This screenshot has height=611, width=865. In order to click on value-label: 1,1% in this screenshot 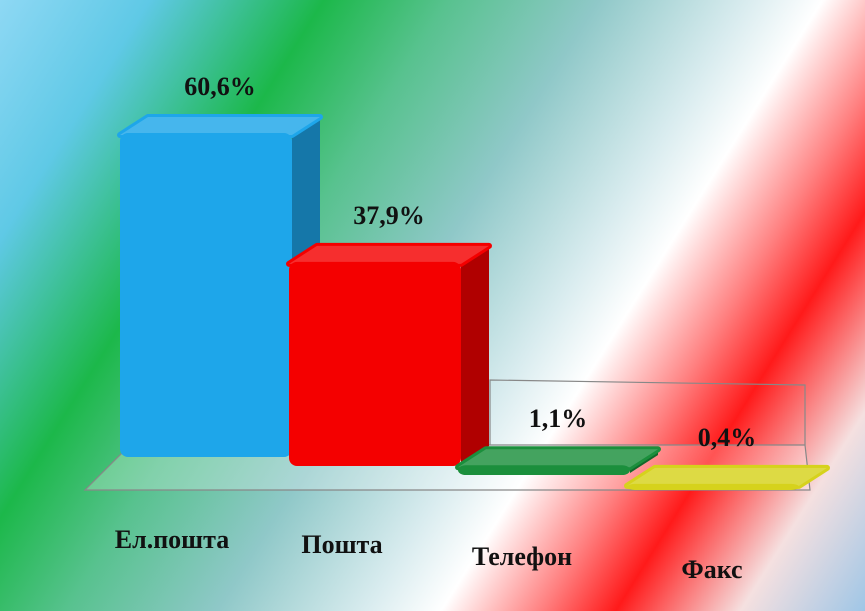, I will do `click(558, 418)`.